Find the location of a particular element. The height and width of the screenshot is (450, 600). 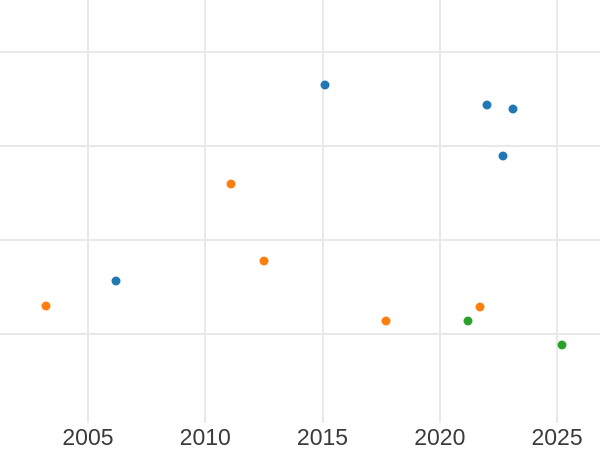

x-tick-label: 2010 is located at coordinates (205, 437).